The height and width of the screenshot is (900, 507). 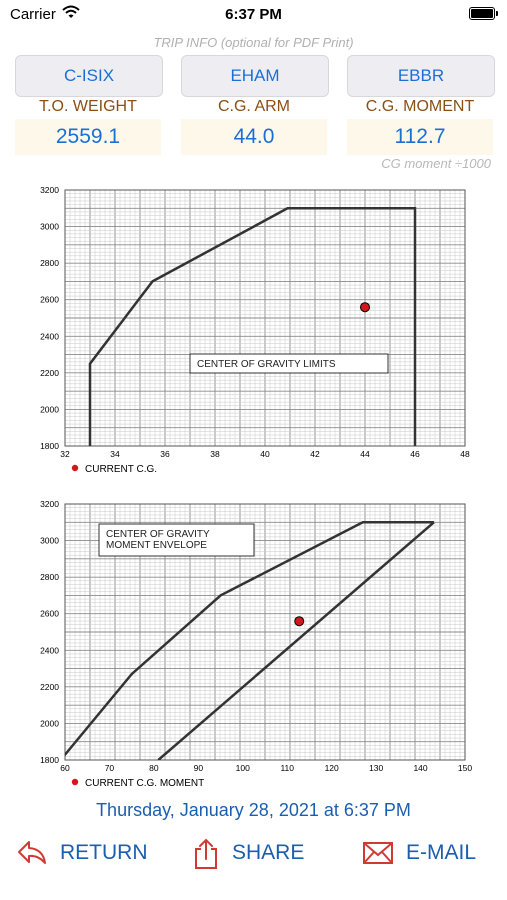 What do you see at coordinates (165, 454) in the screenshot?
I see `x-tick-label: 36` at bounding box center [165, 454].